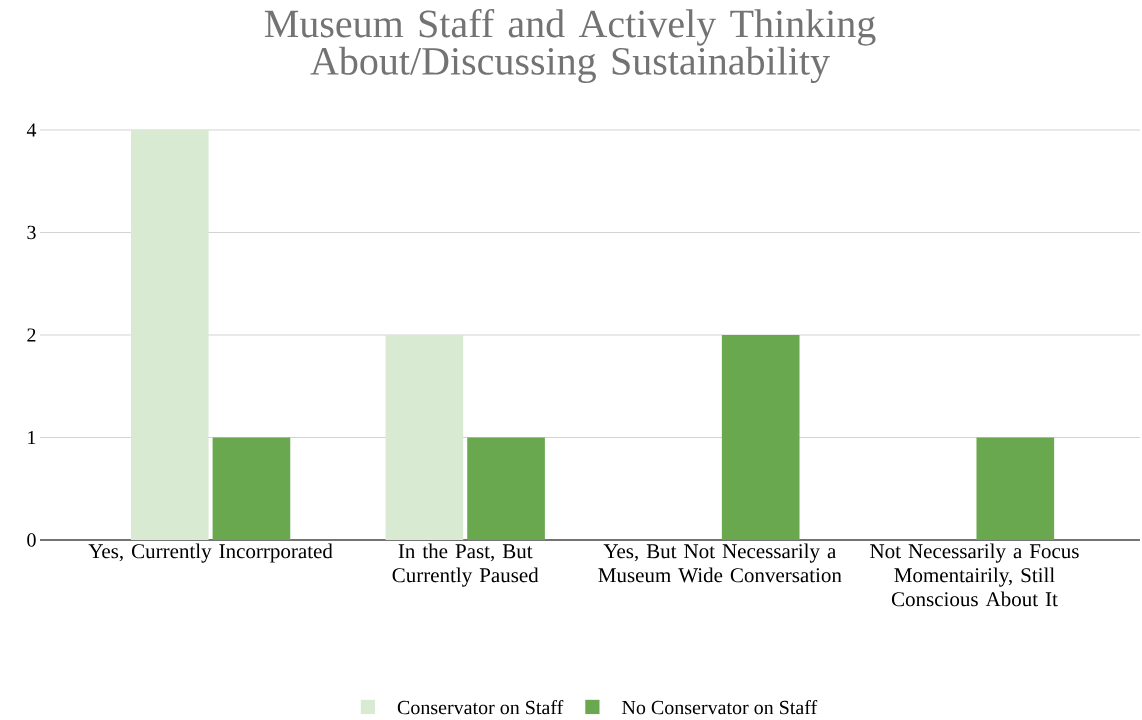  What do you see at coordinates (480, 707) in the screenshot?
I see `legend-label: Conservator on Staff` at bounding box center [480, 707].